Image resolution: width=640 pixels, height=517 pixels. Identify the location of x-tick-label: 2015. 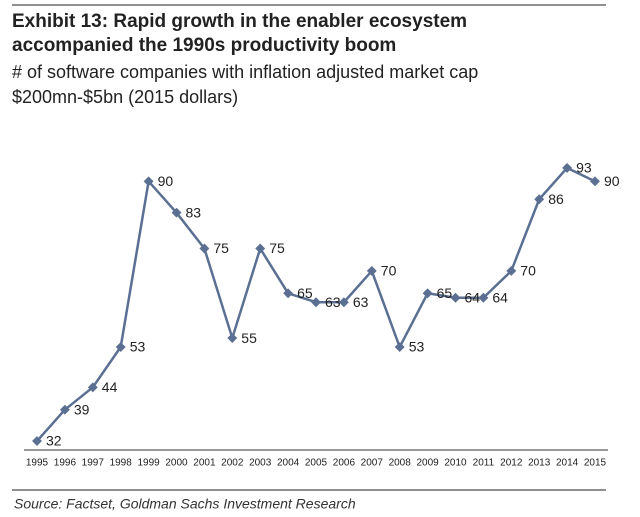
(595, 463).